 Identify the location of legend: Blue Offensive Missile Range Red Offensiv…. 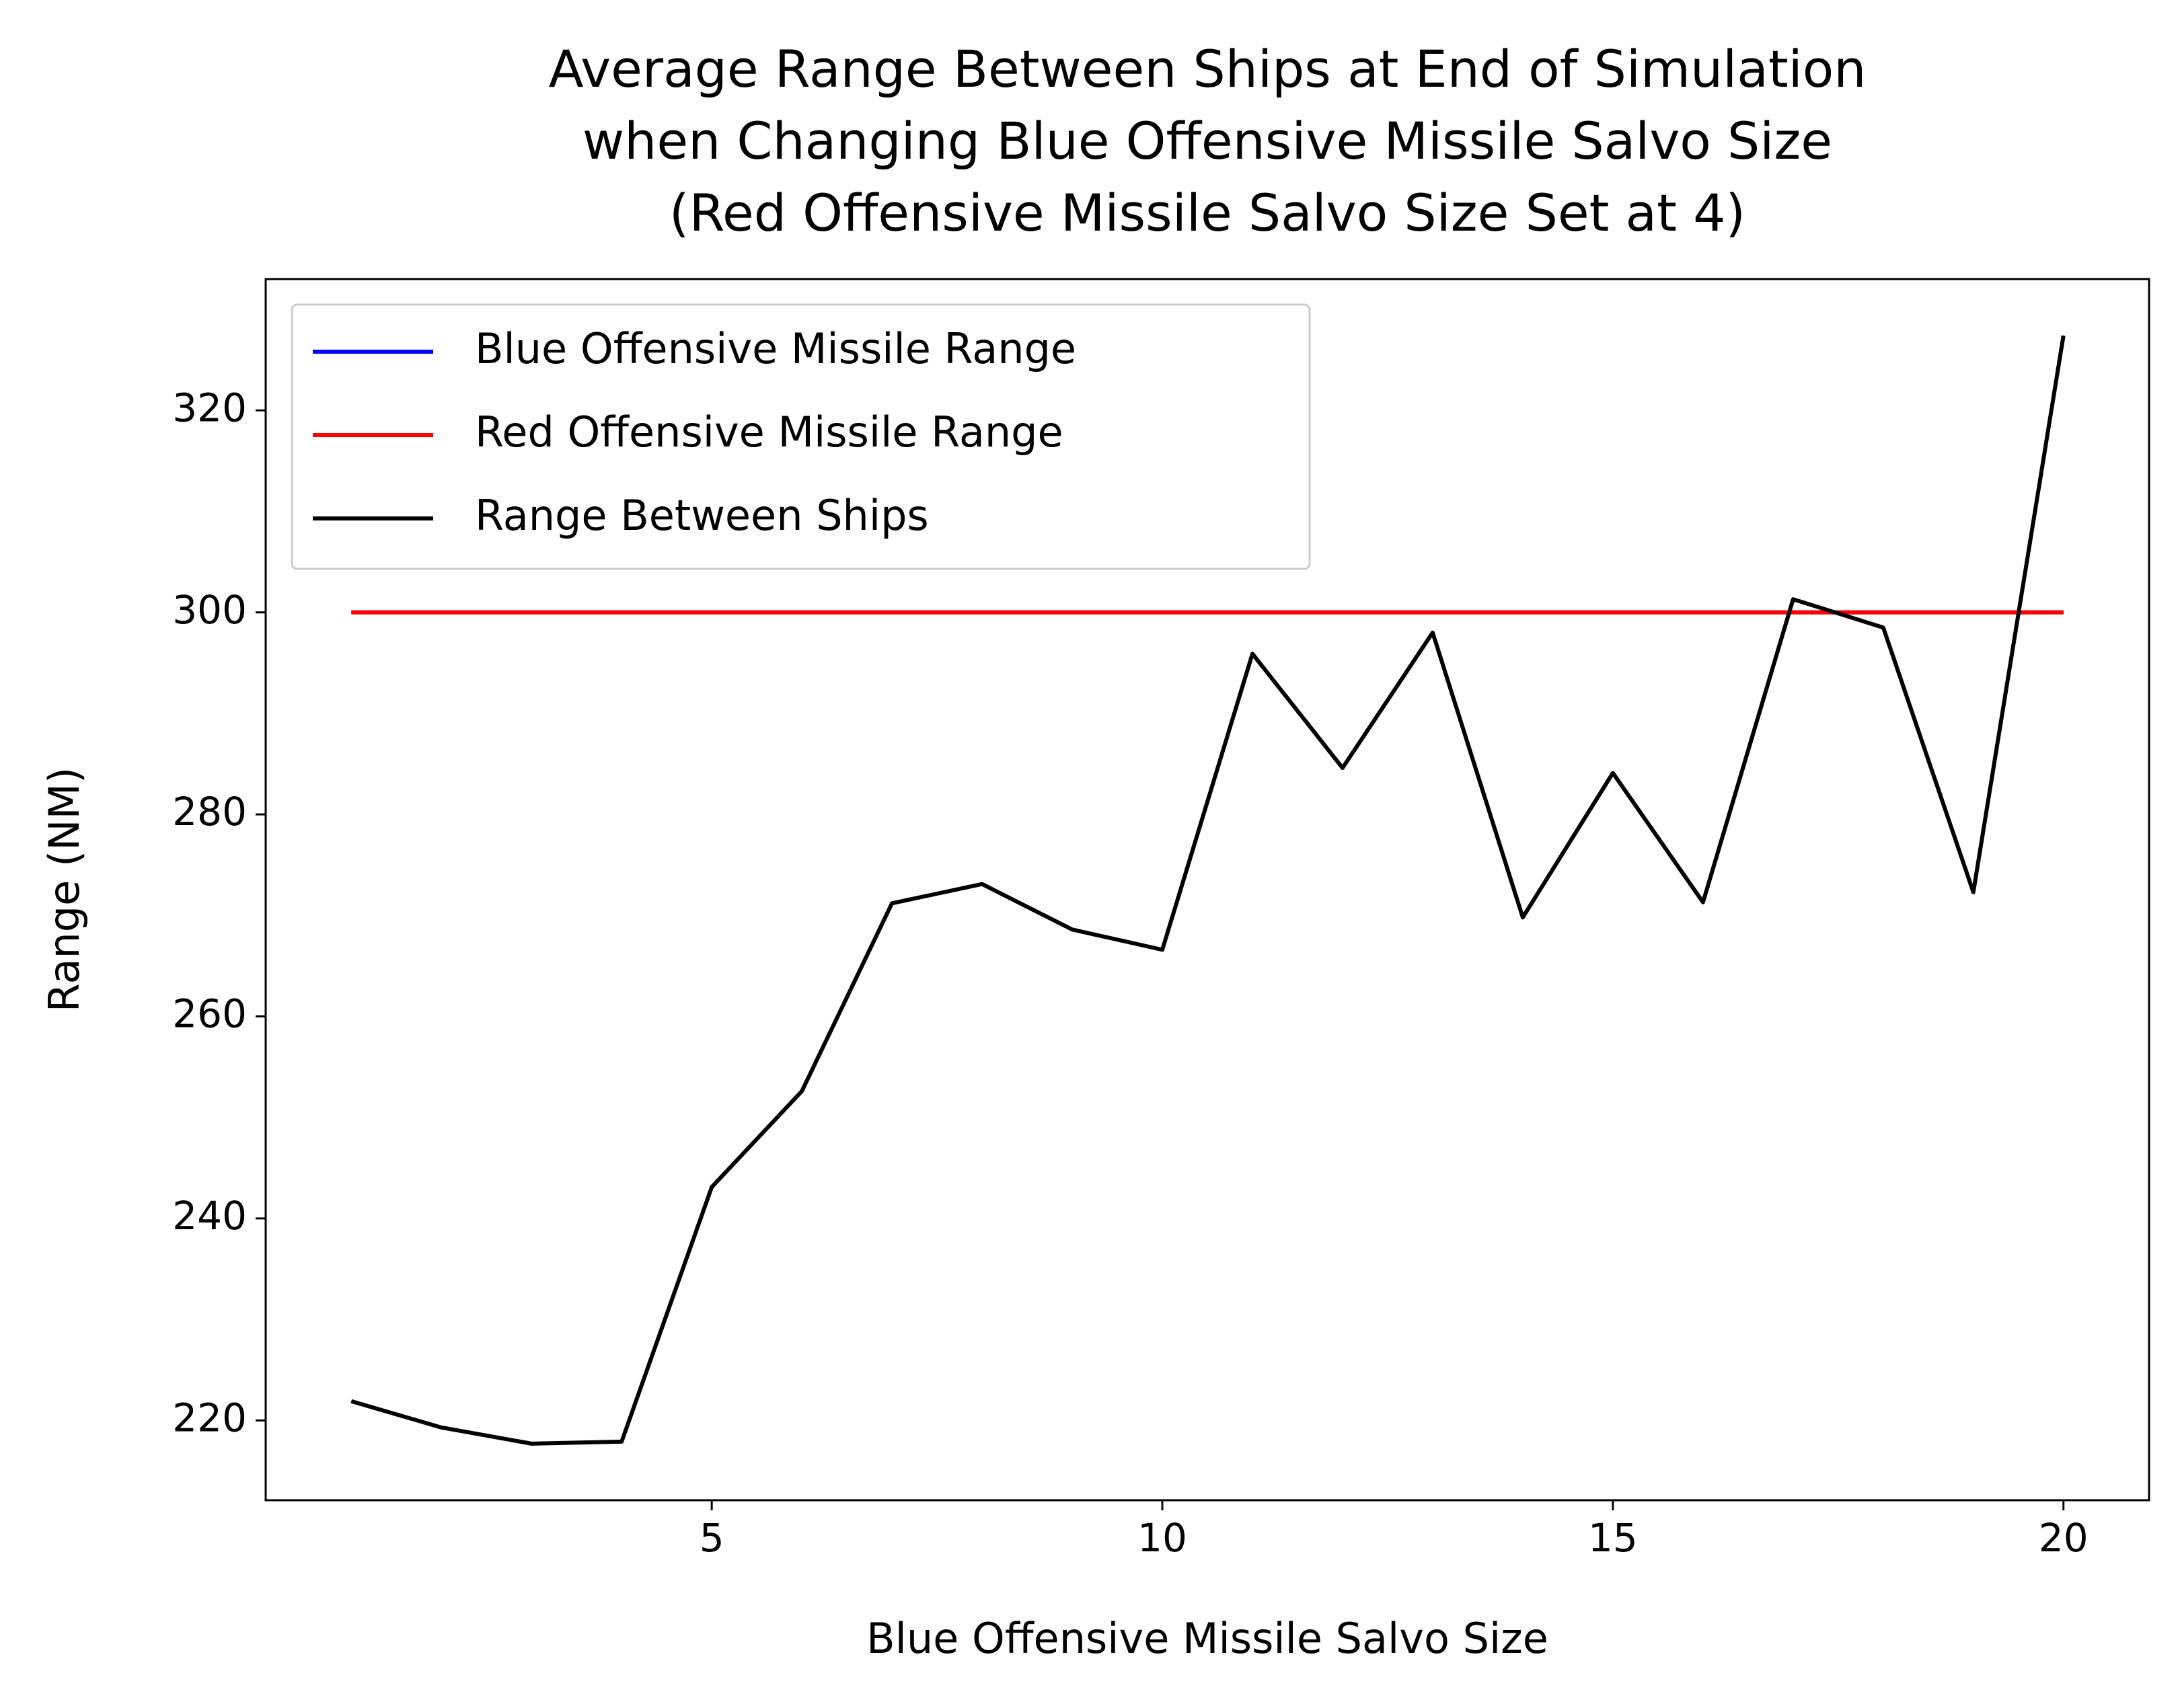
(801, 436).